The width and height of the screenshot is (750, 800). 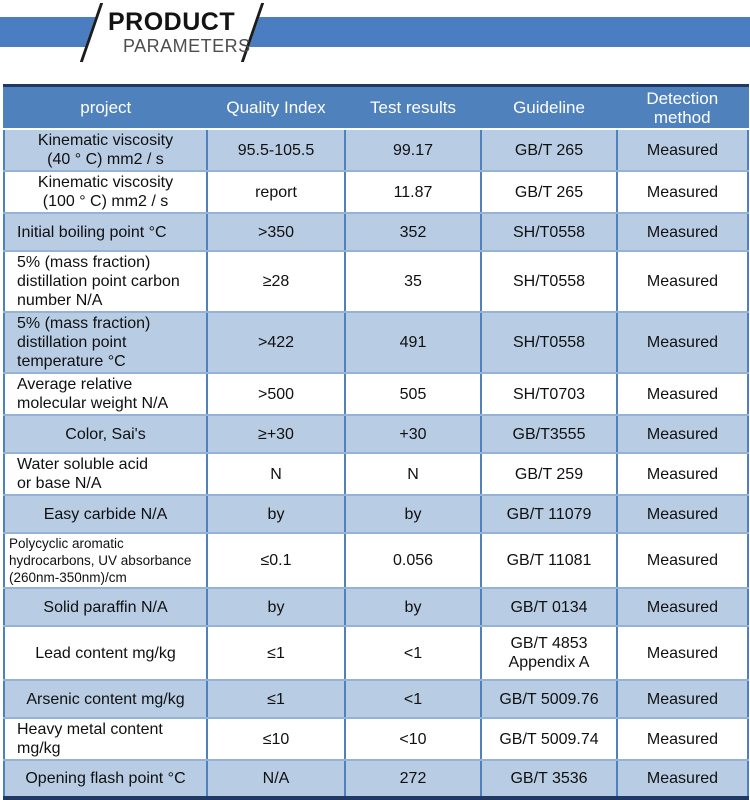 What do you see at coordinates (276, 107) in the screenshot?
I see `header-quality-index: Quality Index` at bounding box center [276, 107].